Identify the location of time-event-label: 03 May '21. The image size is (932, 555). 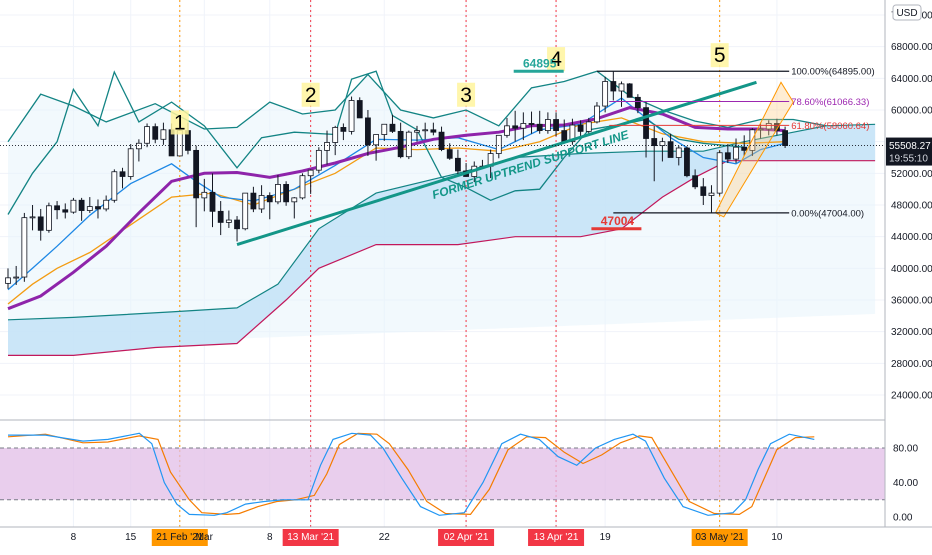
(719, 537).